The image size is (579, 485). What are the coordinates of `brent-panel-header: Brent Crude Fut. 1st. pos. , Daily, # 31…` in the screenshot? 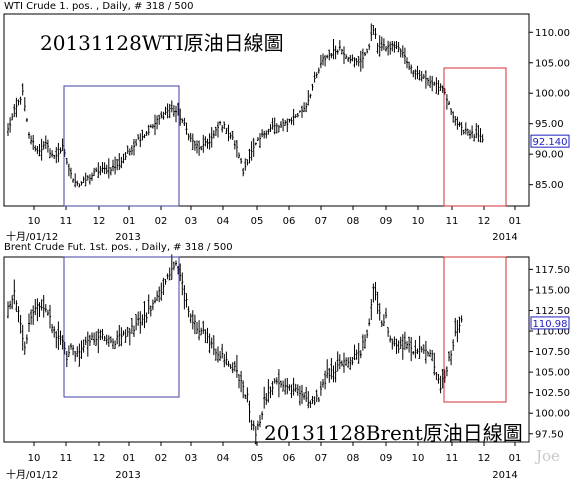 It's located at (118, 247).